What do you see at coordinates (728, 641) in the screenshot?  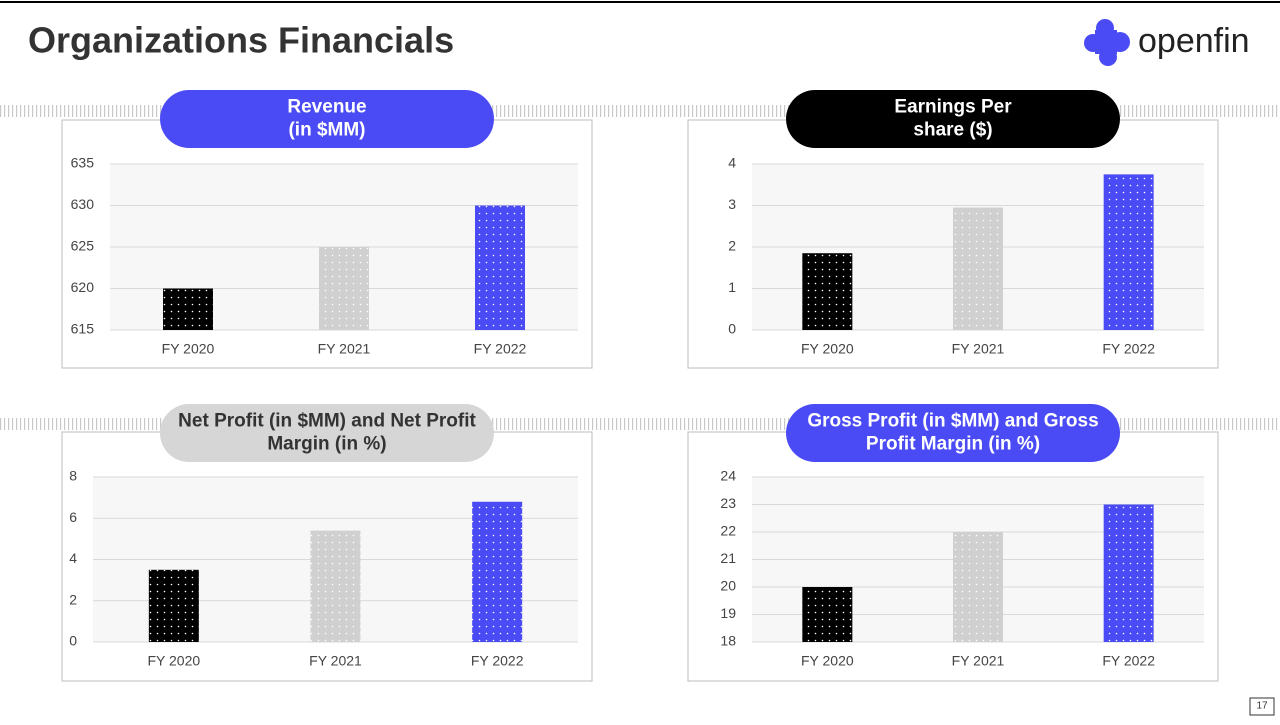 I see `y-tick-label: 18` at bounding box center [728, 641].